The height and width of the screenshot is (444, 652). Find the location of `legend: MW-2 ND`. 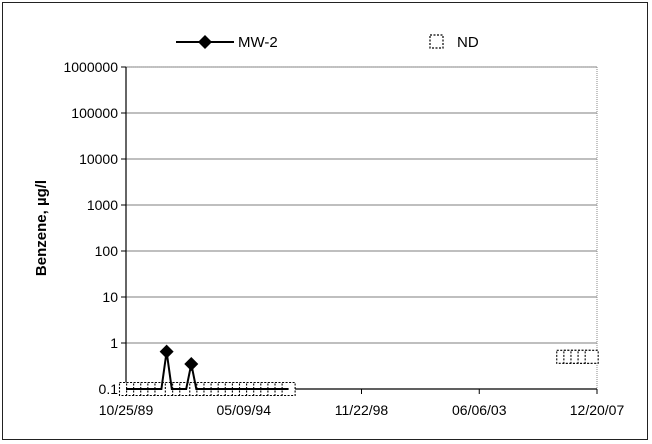

legend: MW-2 ND is located at coordinates (327, 42).